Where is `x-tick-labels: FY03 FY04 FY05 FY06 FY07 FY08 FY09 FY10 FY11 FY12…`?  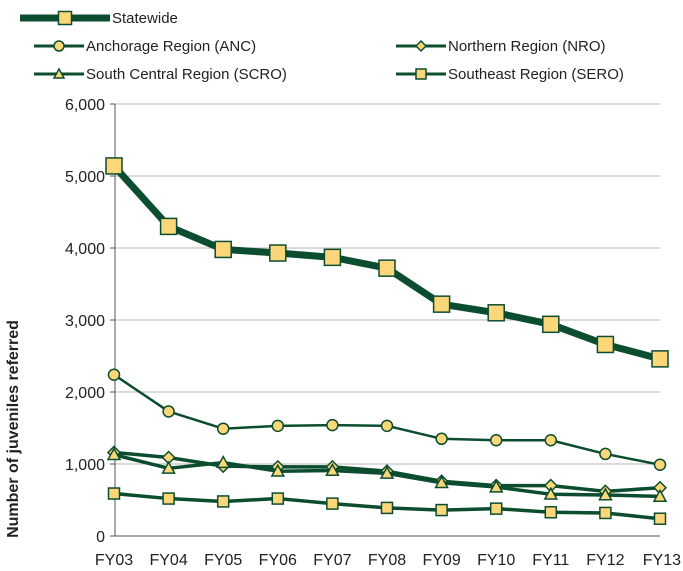 x-tick-labels: FY03 FY04 FY05 FY06 FY07 FY08 FY09 FY10 FY11 FY12… is located at coordinates (388, 560).